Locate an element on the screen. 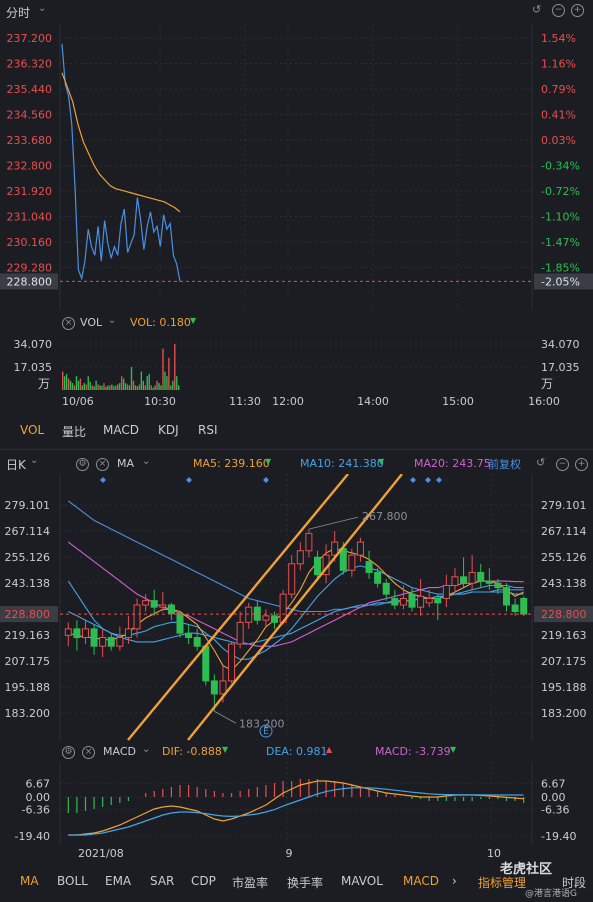  dea-line is located at coordinates (296, 811).